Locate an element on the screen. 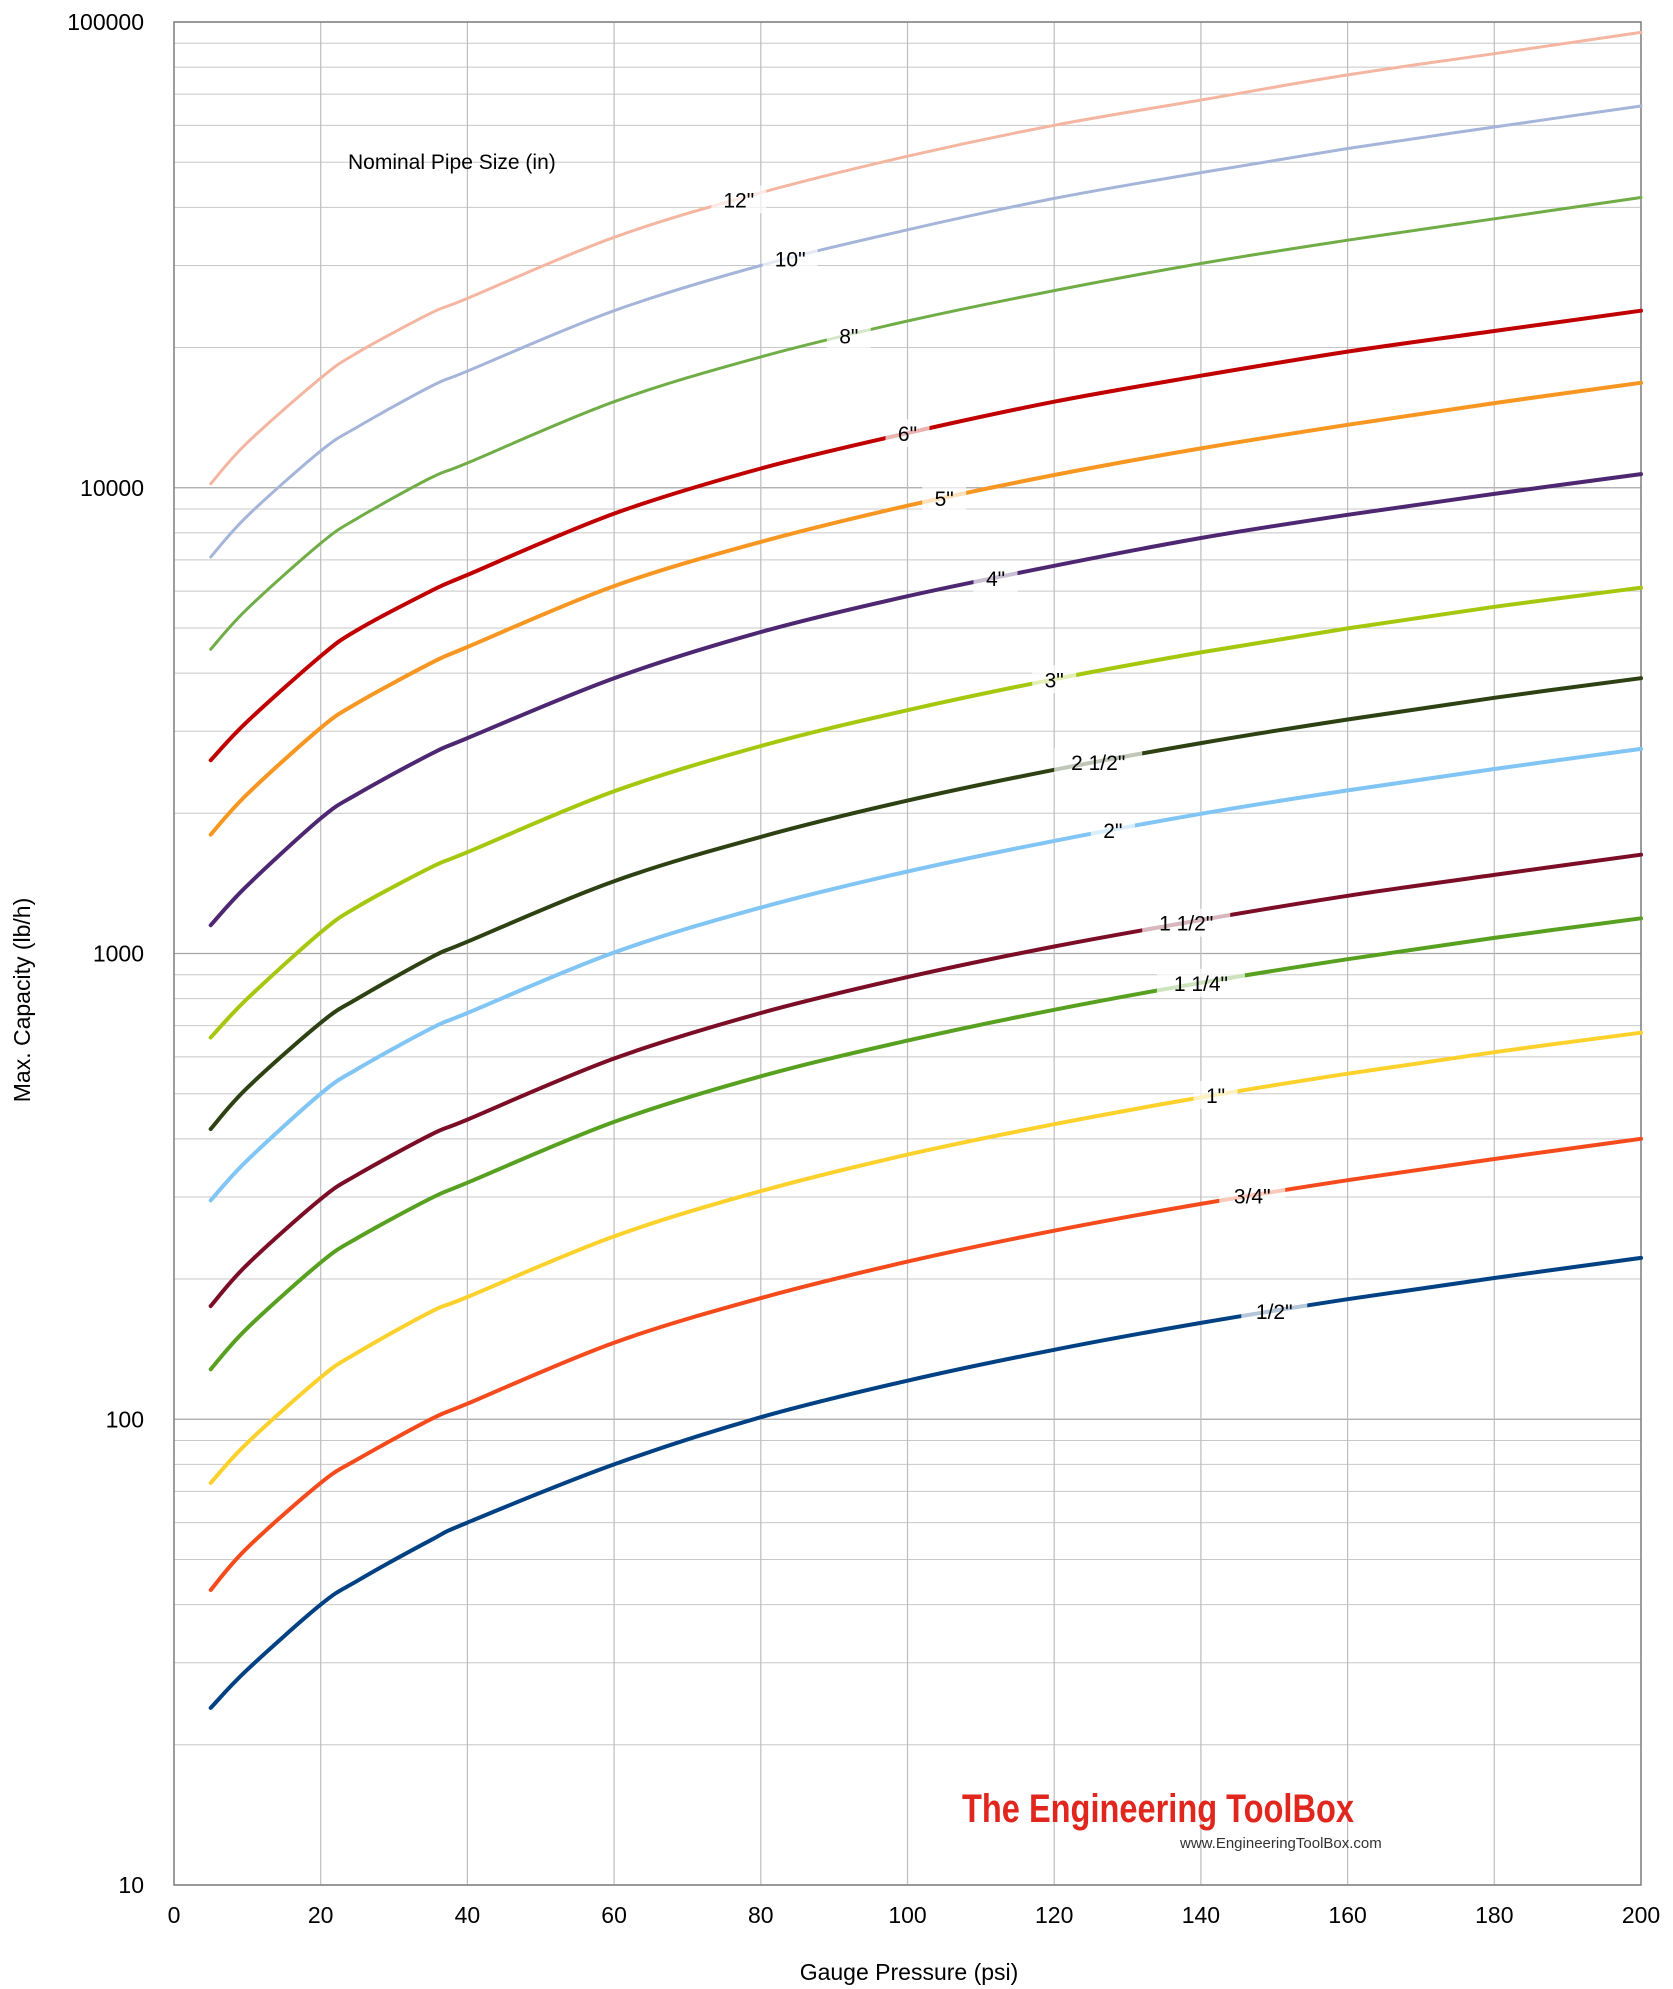  series-label: 10" is located at coordinates (790, 259).